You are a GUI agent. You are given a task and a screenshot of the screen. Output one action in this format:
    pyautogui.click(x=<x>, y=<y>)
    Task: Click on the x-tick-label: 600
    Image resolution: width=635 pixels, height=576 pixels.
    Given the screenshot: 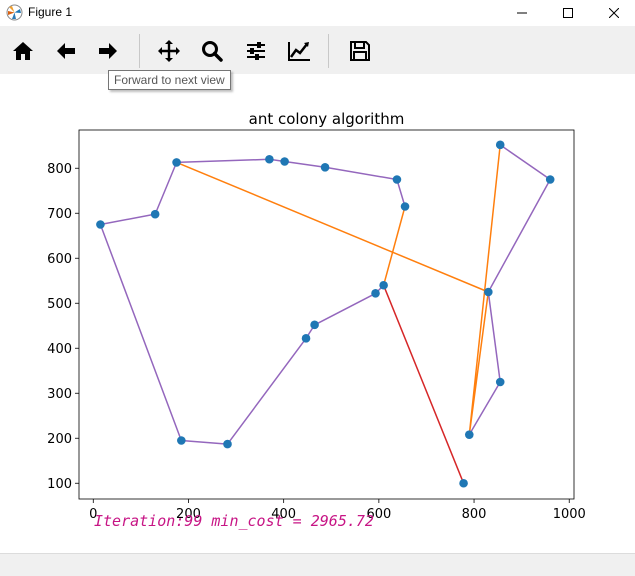 What is the action you would take?
    pyautogui.click(x=378, y=514)
    